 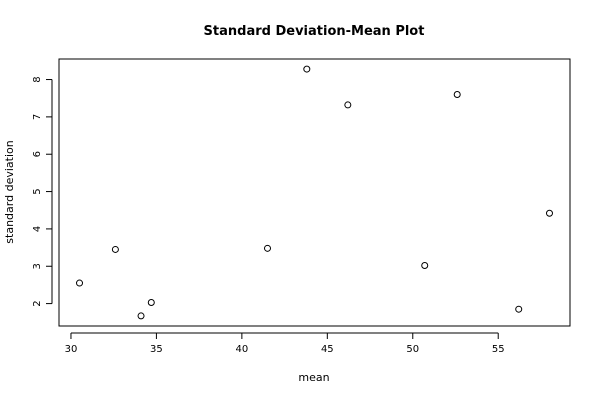 What do you see at coordinates (37, 191) in the screenshot?
I see `y-tick-label: 5` at bounding box center [37, 191].